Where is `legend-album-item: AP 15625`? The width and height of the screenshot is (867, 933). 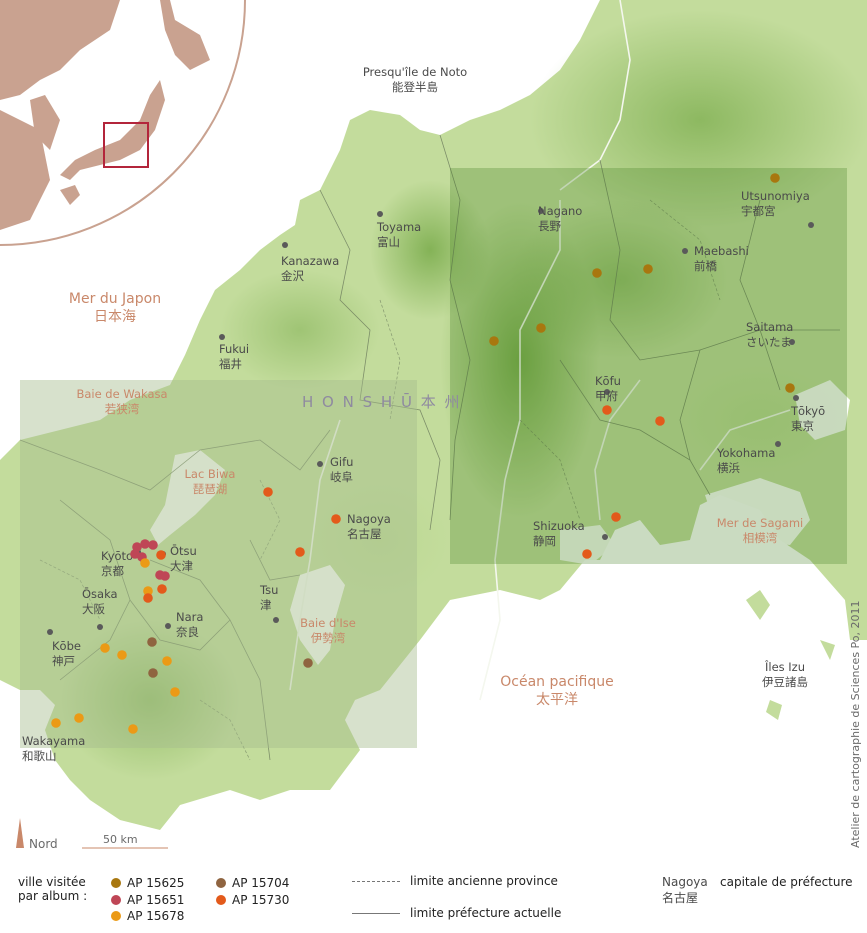 legend-album-item: AP 15625 is located at coordinates (147, 883).